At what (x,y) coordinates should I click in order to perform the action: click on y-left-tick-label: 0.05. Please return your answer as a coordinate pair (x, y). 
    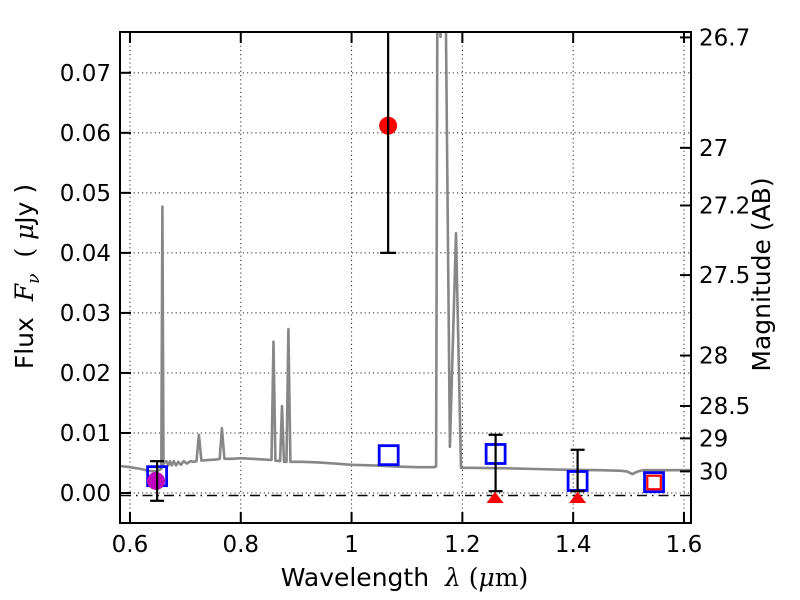
    Looking at the image, I should click on (85, 194).